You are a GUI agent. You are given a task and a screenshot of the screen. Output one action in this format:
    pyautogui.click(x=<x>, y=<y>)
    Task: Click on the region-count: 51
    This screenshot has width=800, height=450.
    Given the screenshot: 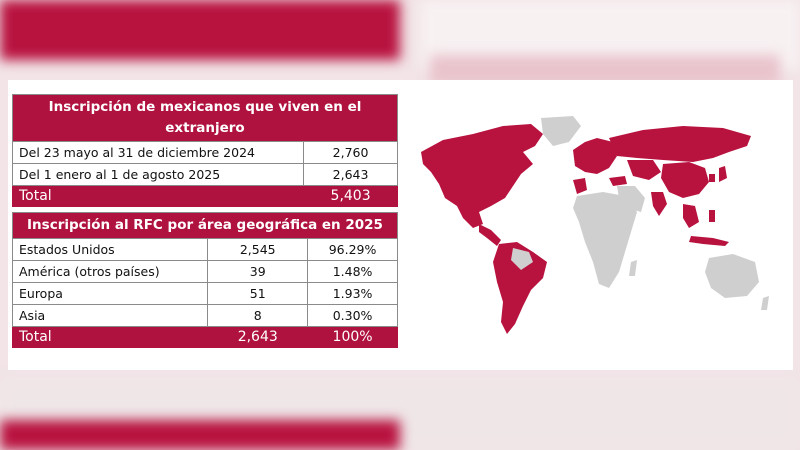 What is the action you would take?
    pyautogui.click(x=258, y=293)
    